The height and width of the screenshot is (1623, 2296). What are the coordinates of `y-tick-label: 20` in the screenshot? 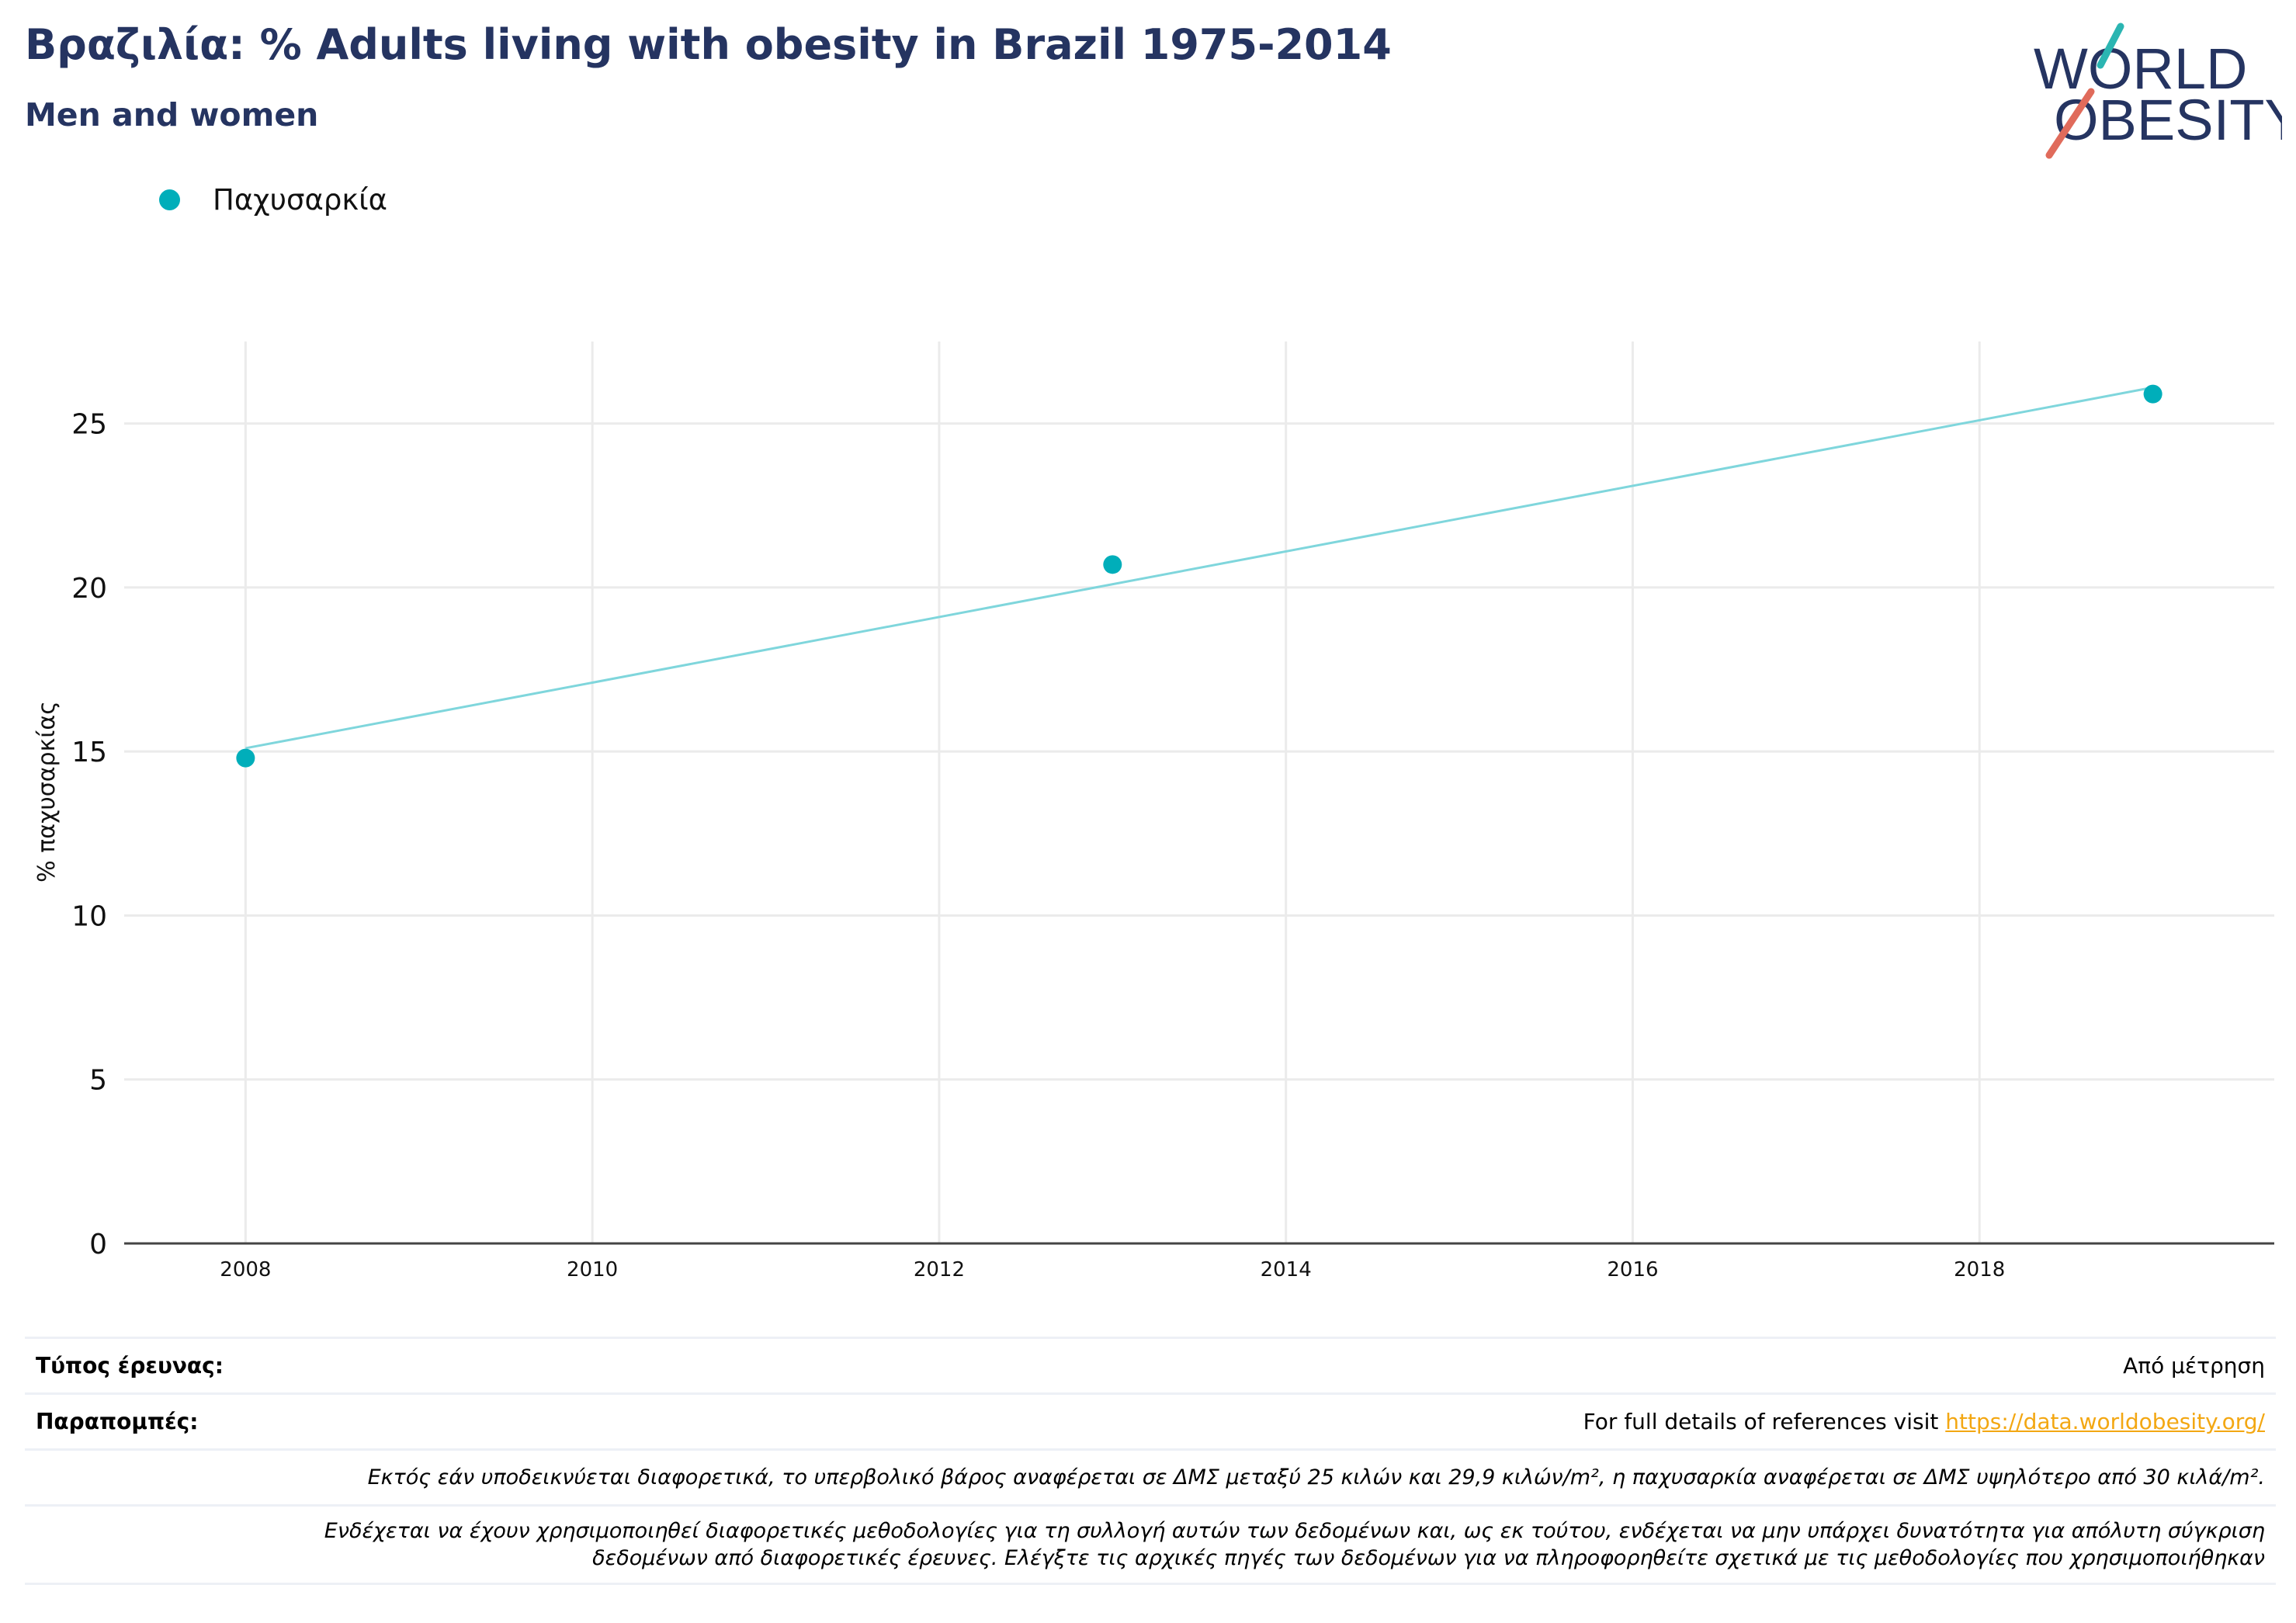 It's located at (89, 589).